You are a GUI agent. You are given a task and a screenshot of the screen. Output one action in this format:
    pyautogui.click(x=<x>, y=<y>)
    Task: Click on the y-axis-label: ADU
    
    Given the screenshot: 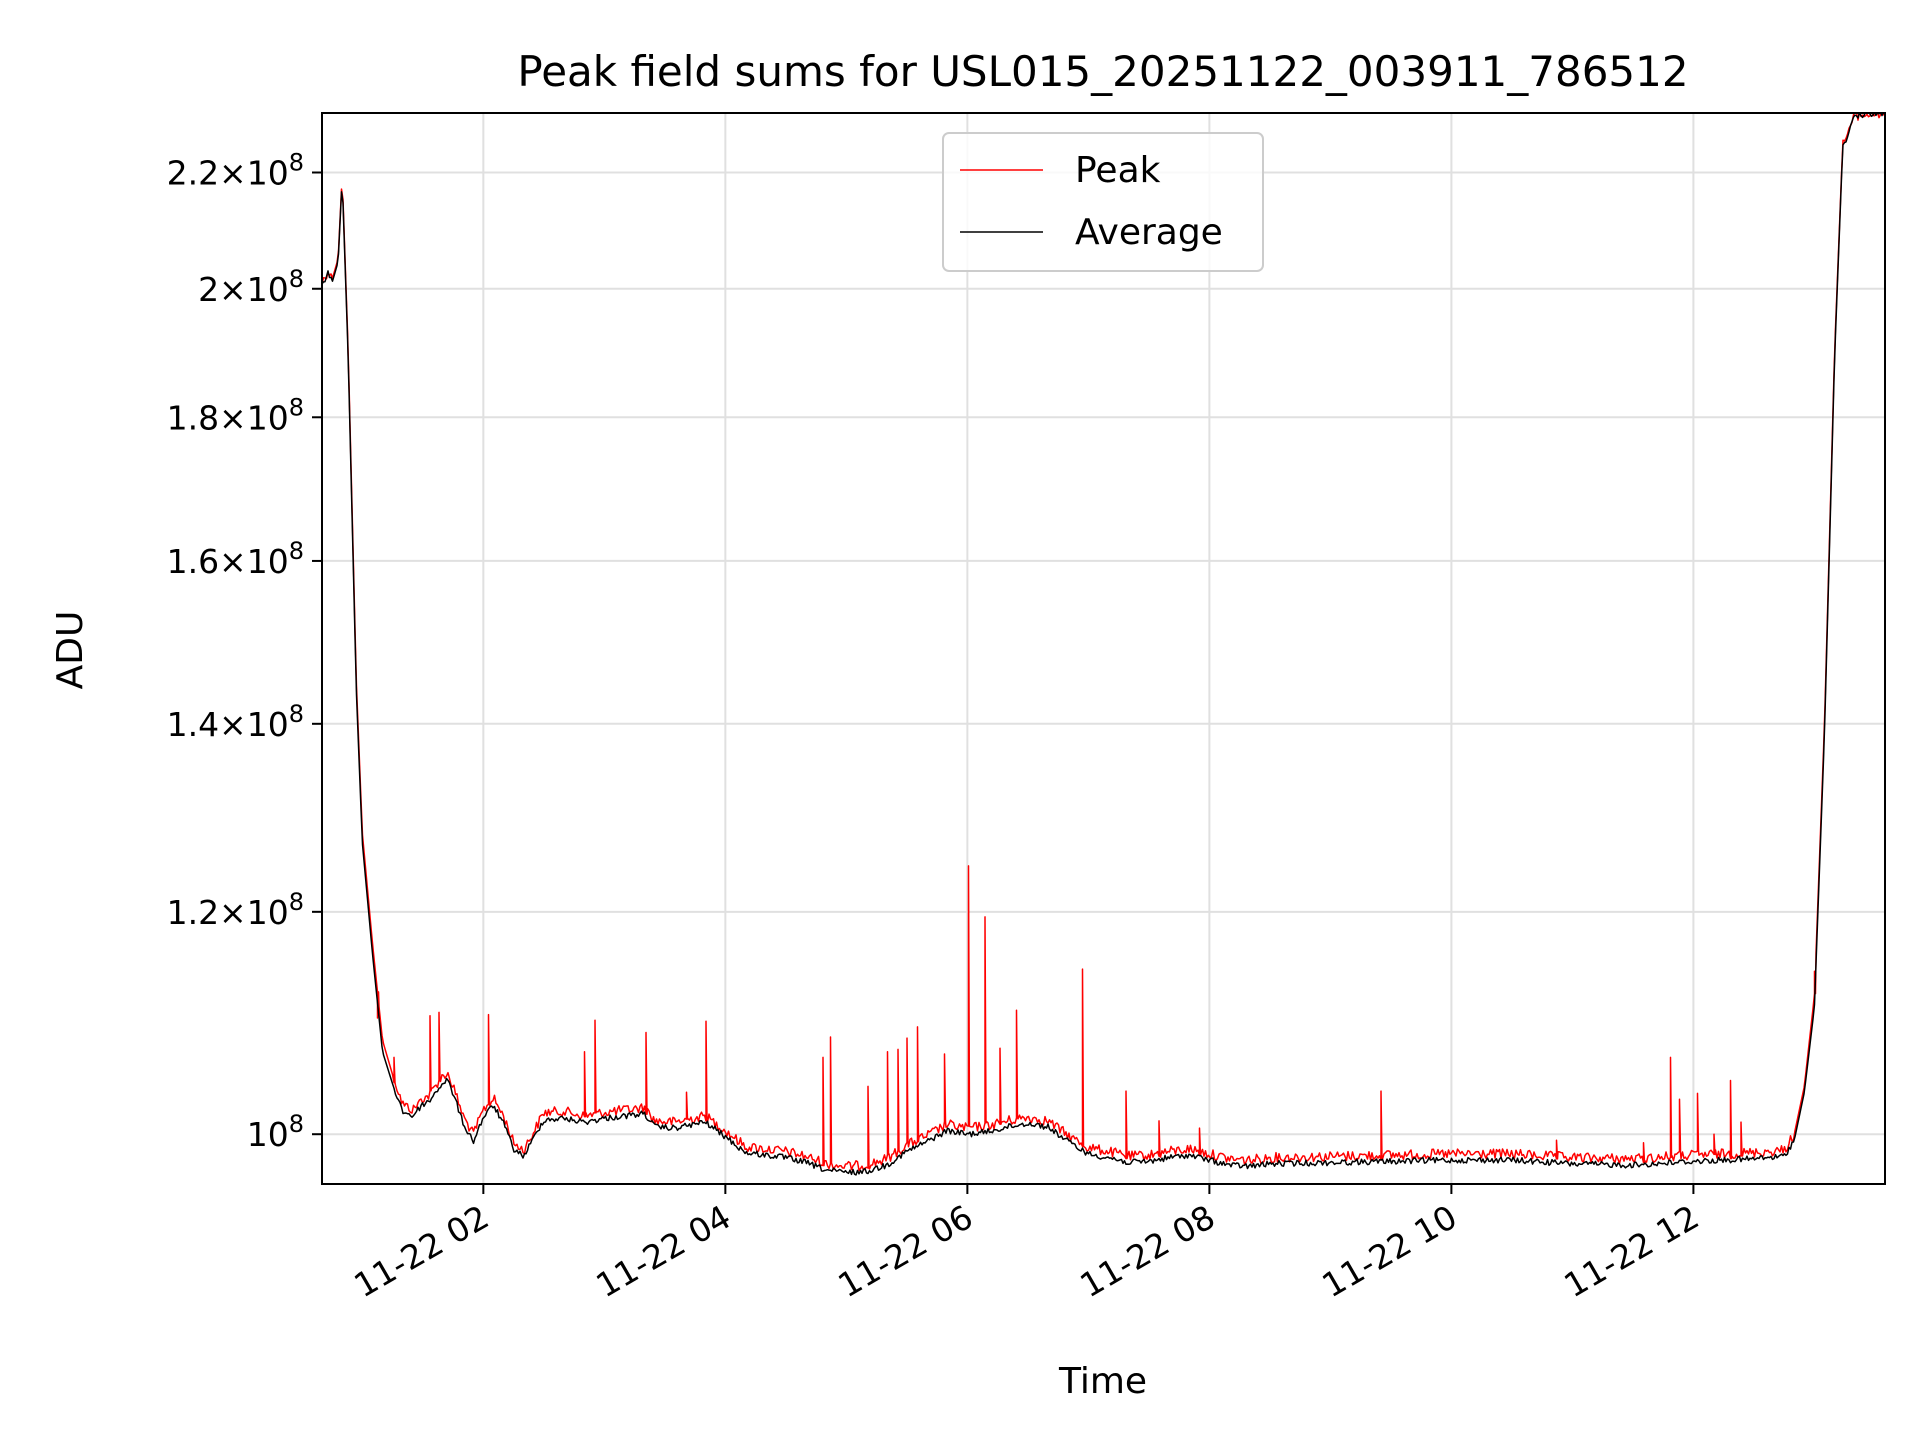 What is the action you would take?
    pyautogui.click(x=70, y=650)
    